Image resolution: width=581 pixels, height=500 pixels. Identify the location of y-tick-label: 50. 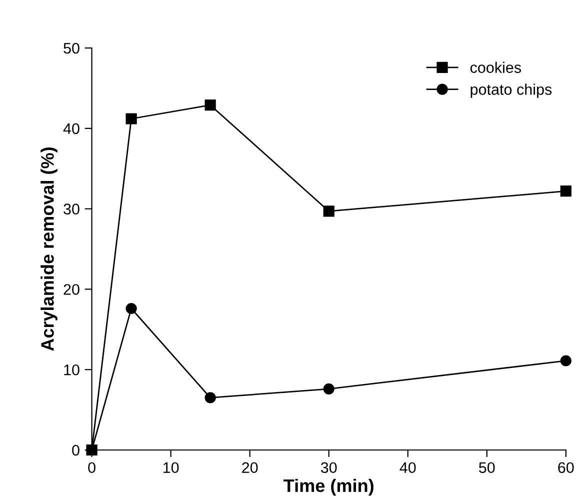
(72, 48).